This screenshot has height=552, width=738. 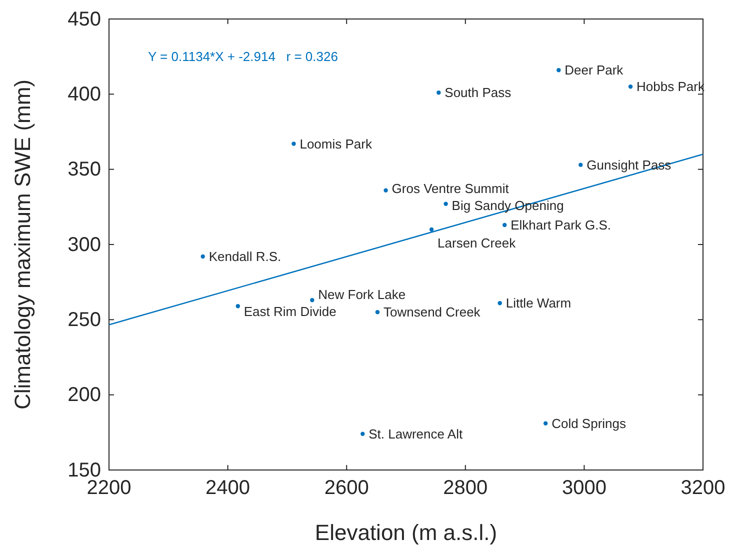 What do you see at coordinates (594, 70) in the screenshot?
I see `annotation: Deer Park` at bounding box center [594, 70].